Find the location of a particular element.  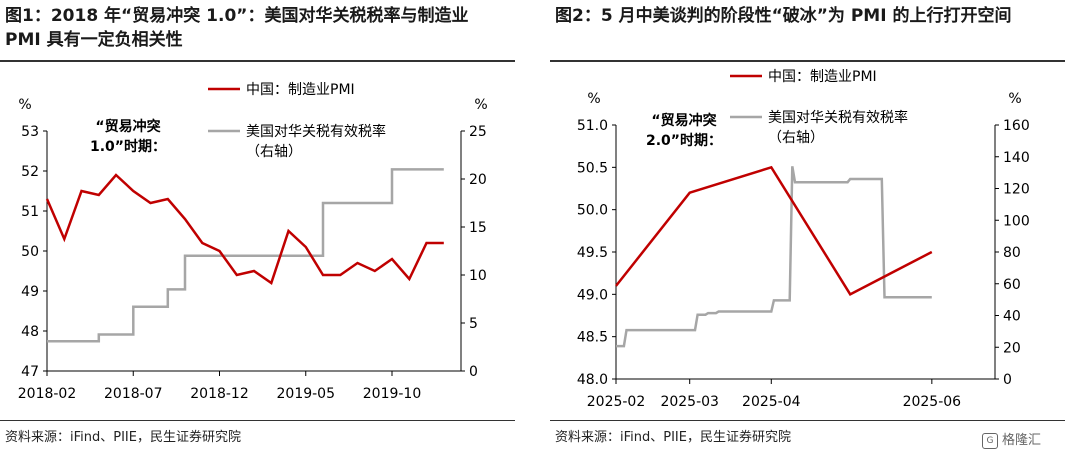

left-tick-label: 52 is located at coordinates (30, 172).